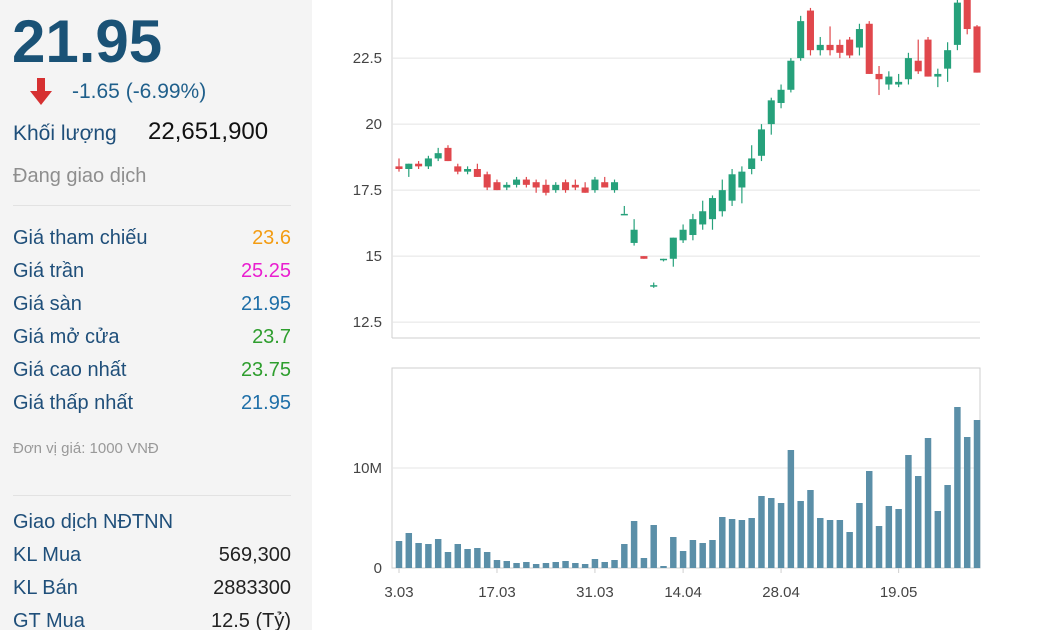 The image size is (1050, 630). What do you see at coordinates (152, 407) in the screenshot?
I see `stat-row-low: Giá thấp nhất 21.95` at bounding box center [152, 407].